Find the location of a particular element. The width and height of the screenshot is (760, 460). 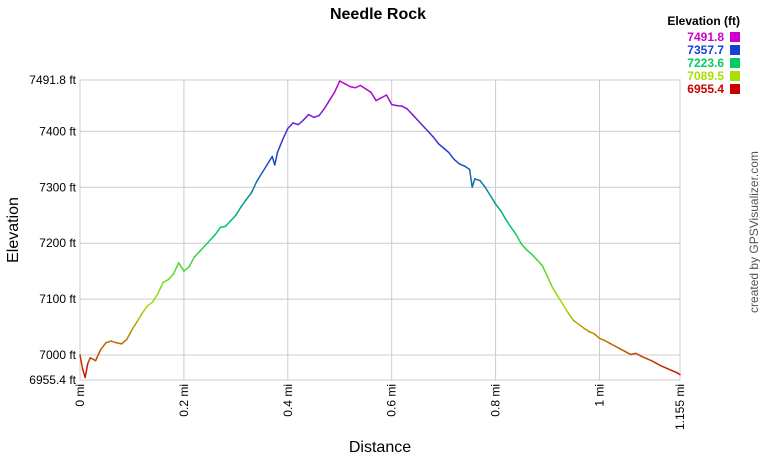

x-tick-label: 0 mi is located at coordinates (80, 395).